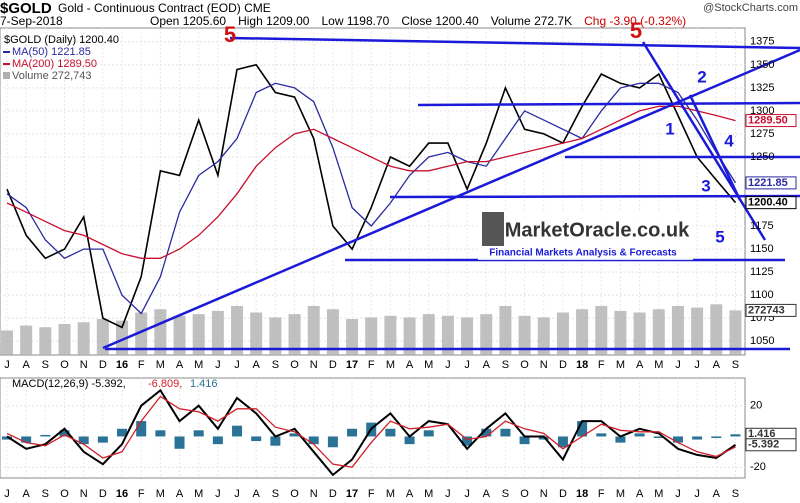 This screenshot has height=503, width=800. What do you see at coordinates (762, 134) in the screenshot?
I see `y-tick-label: 1275` at bounding box center [762, 134].